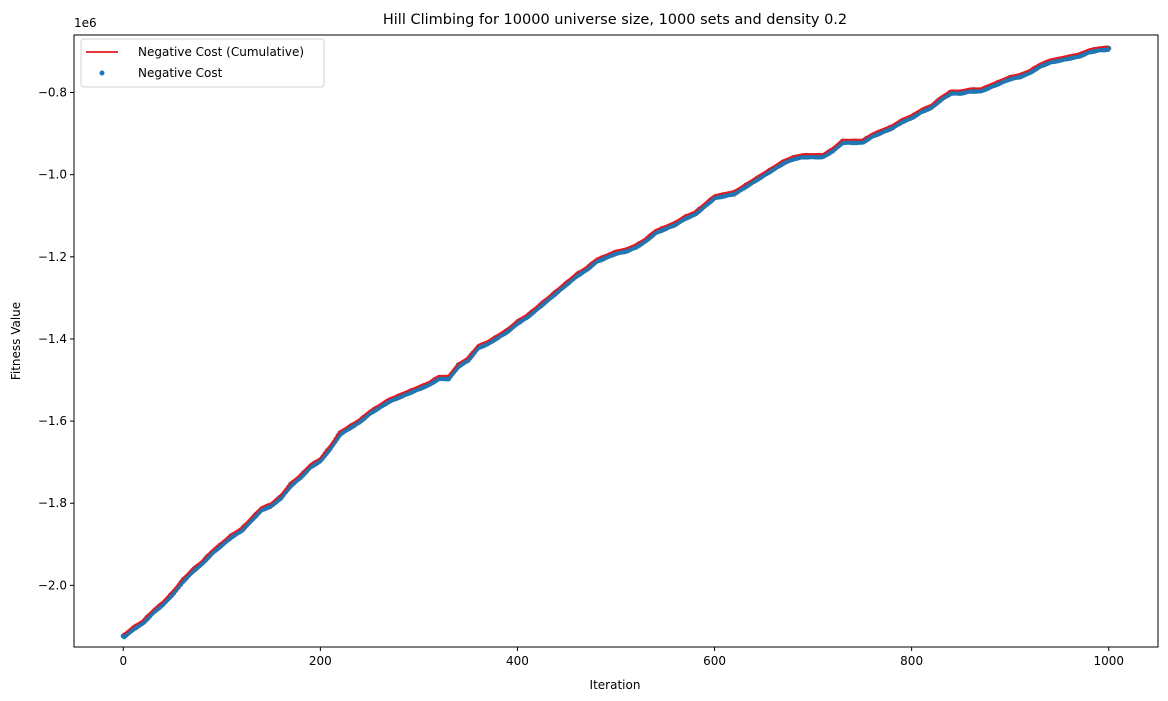  What do you see at coordinates (52, 421) in the screenshot?
I see `y-tick-label: −1.6` at bounding box center [52, 421].